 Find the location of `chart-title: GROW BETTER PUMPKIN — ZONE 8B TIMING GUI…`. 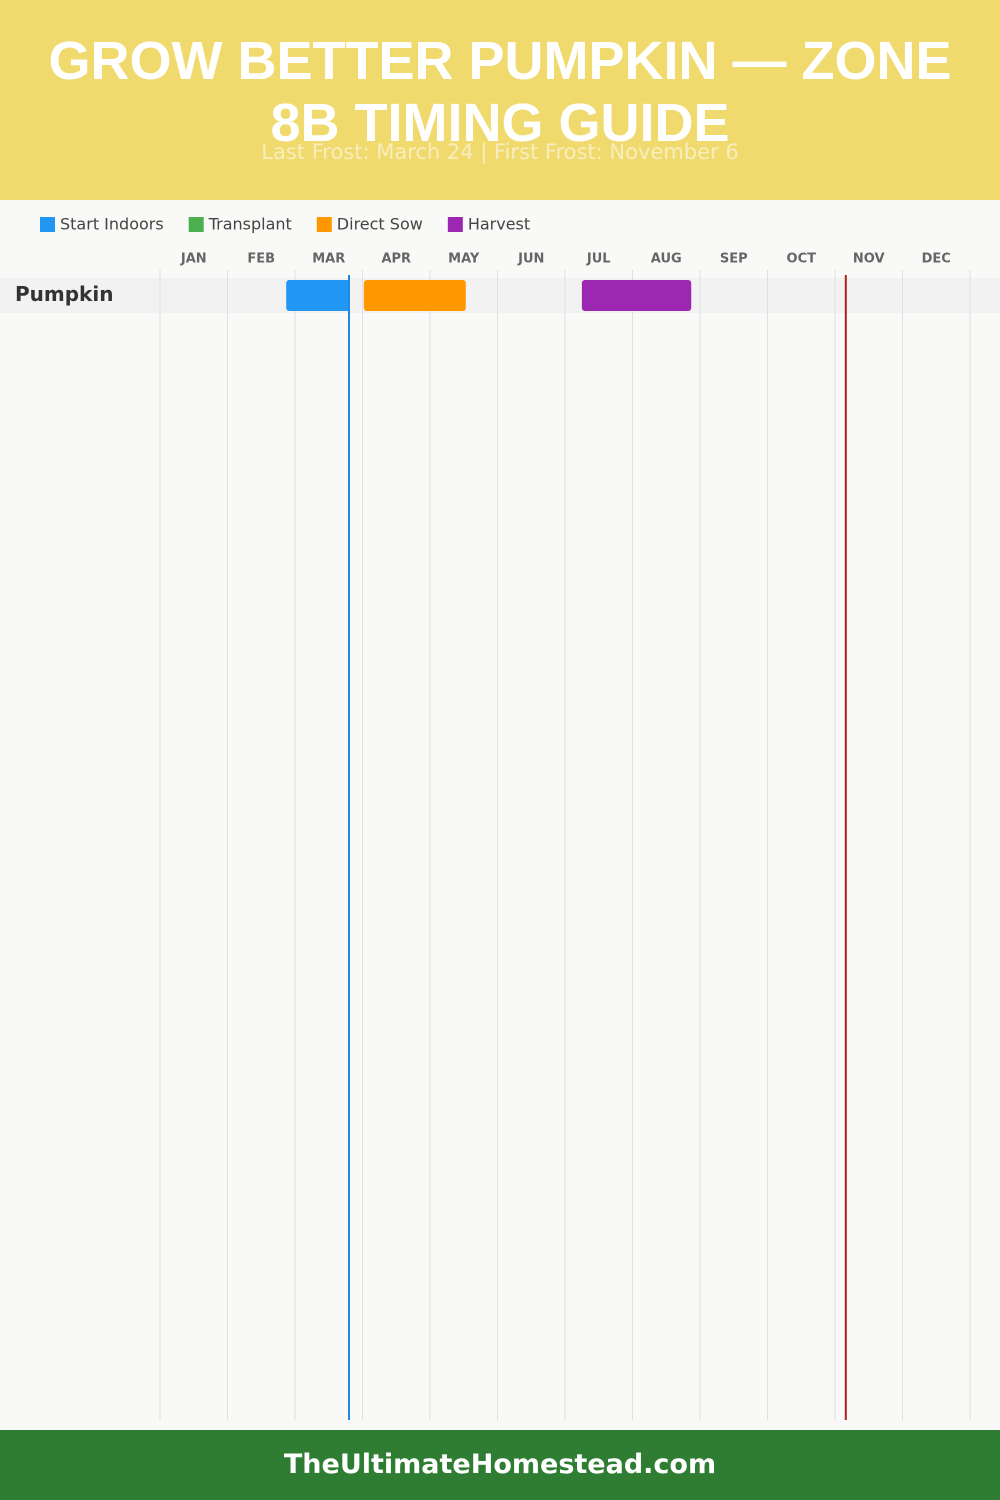

chart-title: GROW BETTER PUMPKIN — ZONE 8B TIMING GUI… is located at coordinates (500, 92).